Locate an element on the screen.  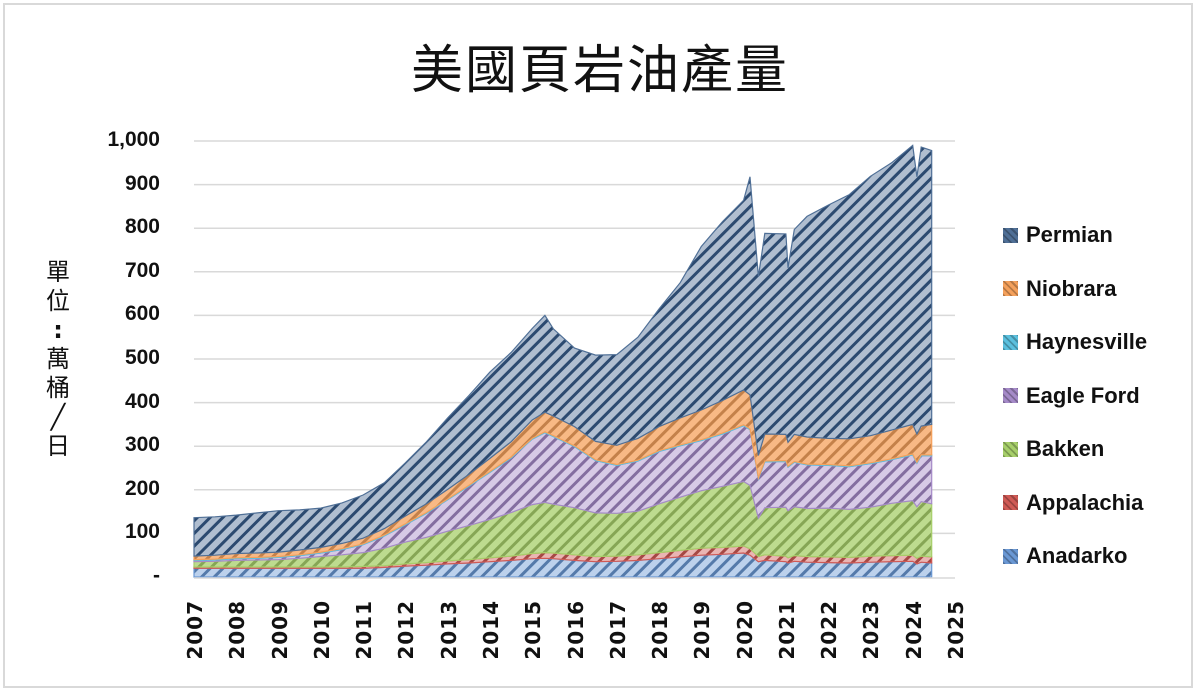
y-tick-label: 900 is located at coordinates (142, 183).